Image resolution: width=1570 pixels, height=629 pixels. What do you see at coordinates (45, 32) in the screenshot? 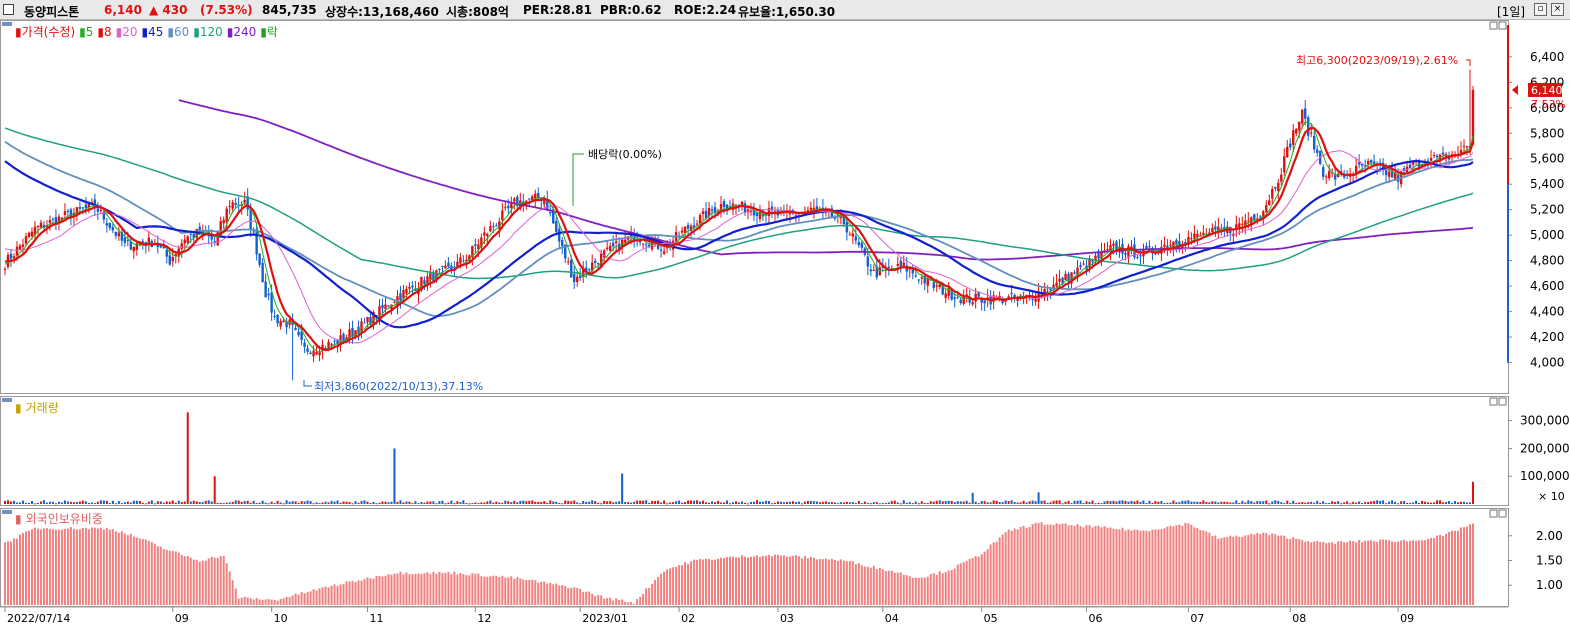
I see `legend-item-0: ▮가격(수정)` at bounding box center [45, 32].